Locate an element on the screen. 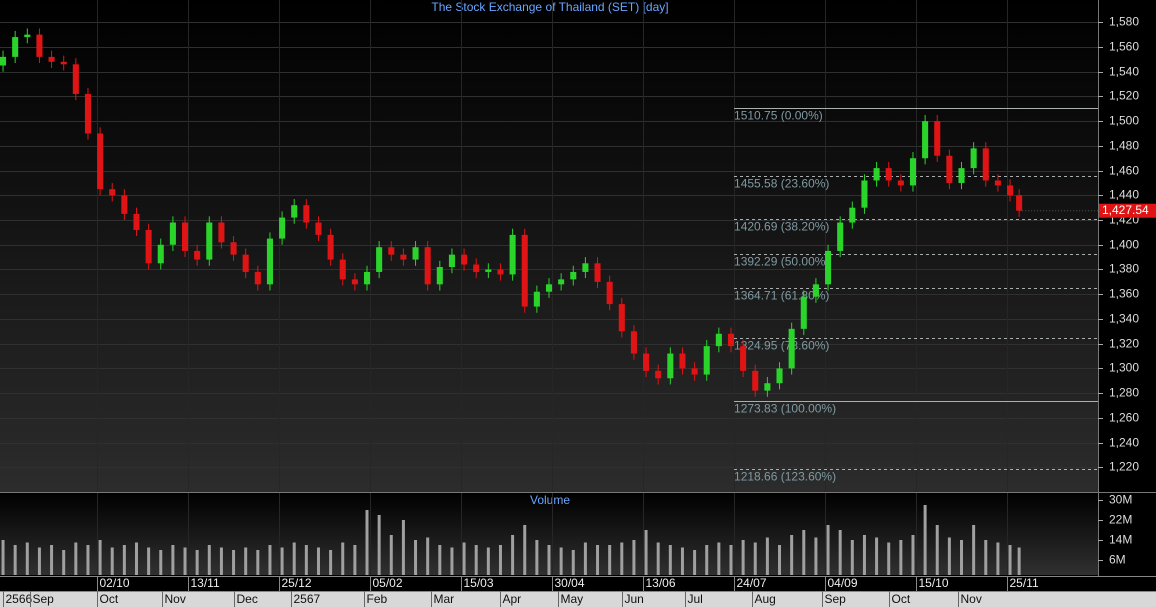 Image resolution: width=1156 pixels, height=607 pixels. y-tick-label: 1,260 is located at coordinates (1124, 418).